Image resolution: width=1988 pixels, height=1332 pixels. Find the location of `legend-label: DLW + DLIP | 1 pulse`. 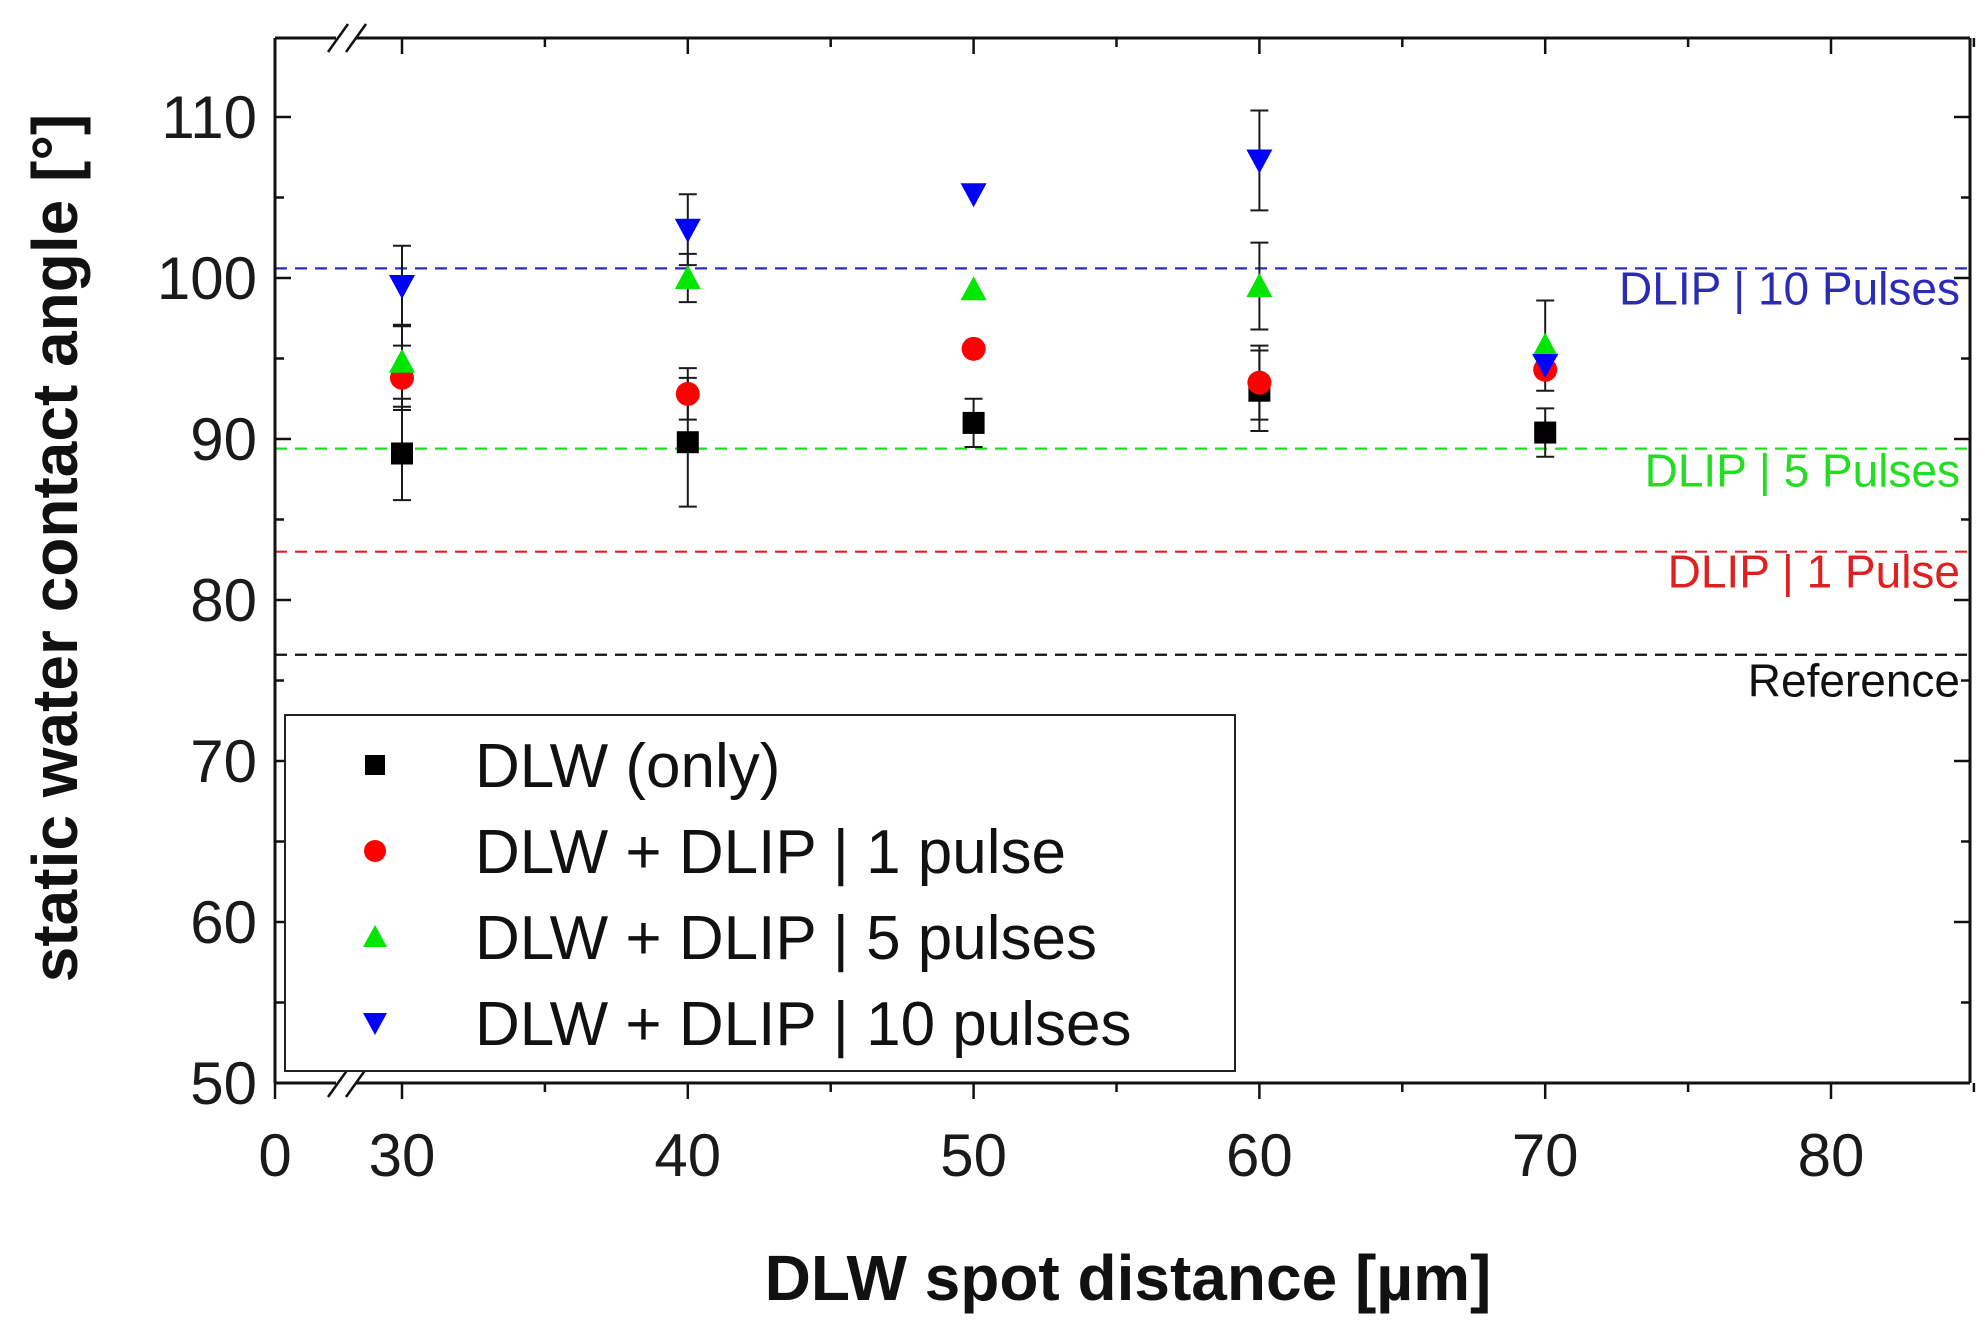

legend-label: DLW + DLIP | 1 pulse is located at coordinates (770, 852).